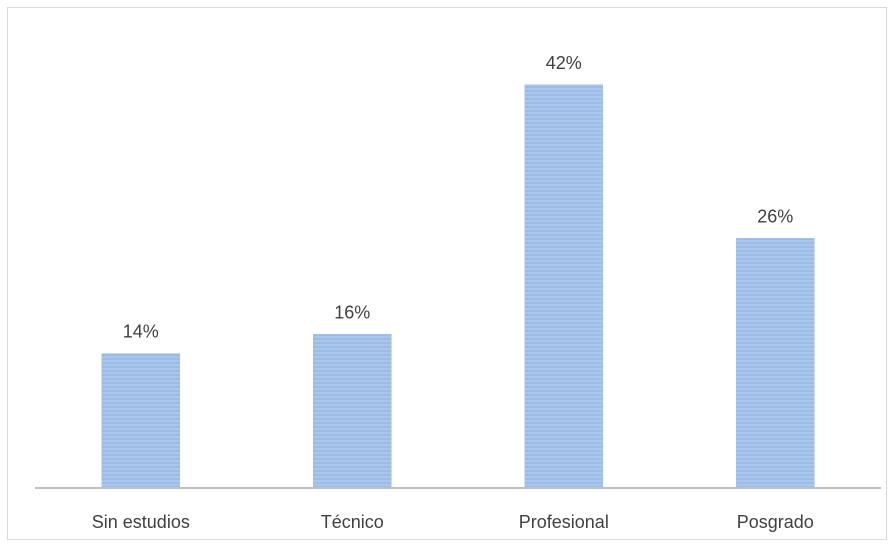 The width and height of the screenshot is (895, 546). I want to click on data-label-2: 16%, so click(352, 312).